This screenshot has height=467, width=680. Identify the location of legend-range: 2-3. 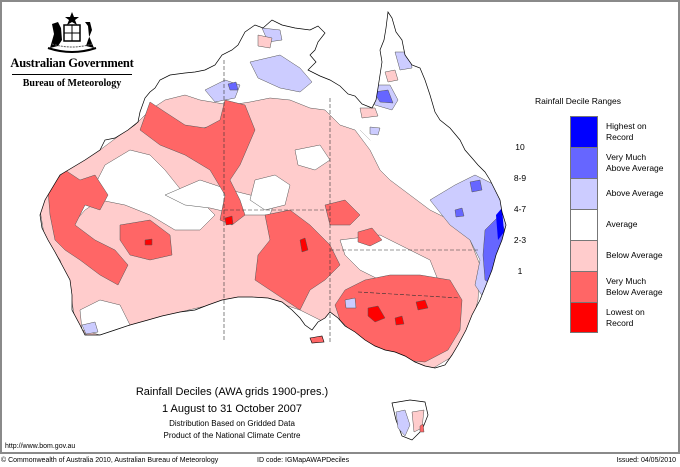
(520, 240).